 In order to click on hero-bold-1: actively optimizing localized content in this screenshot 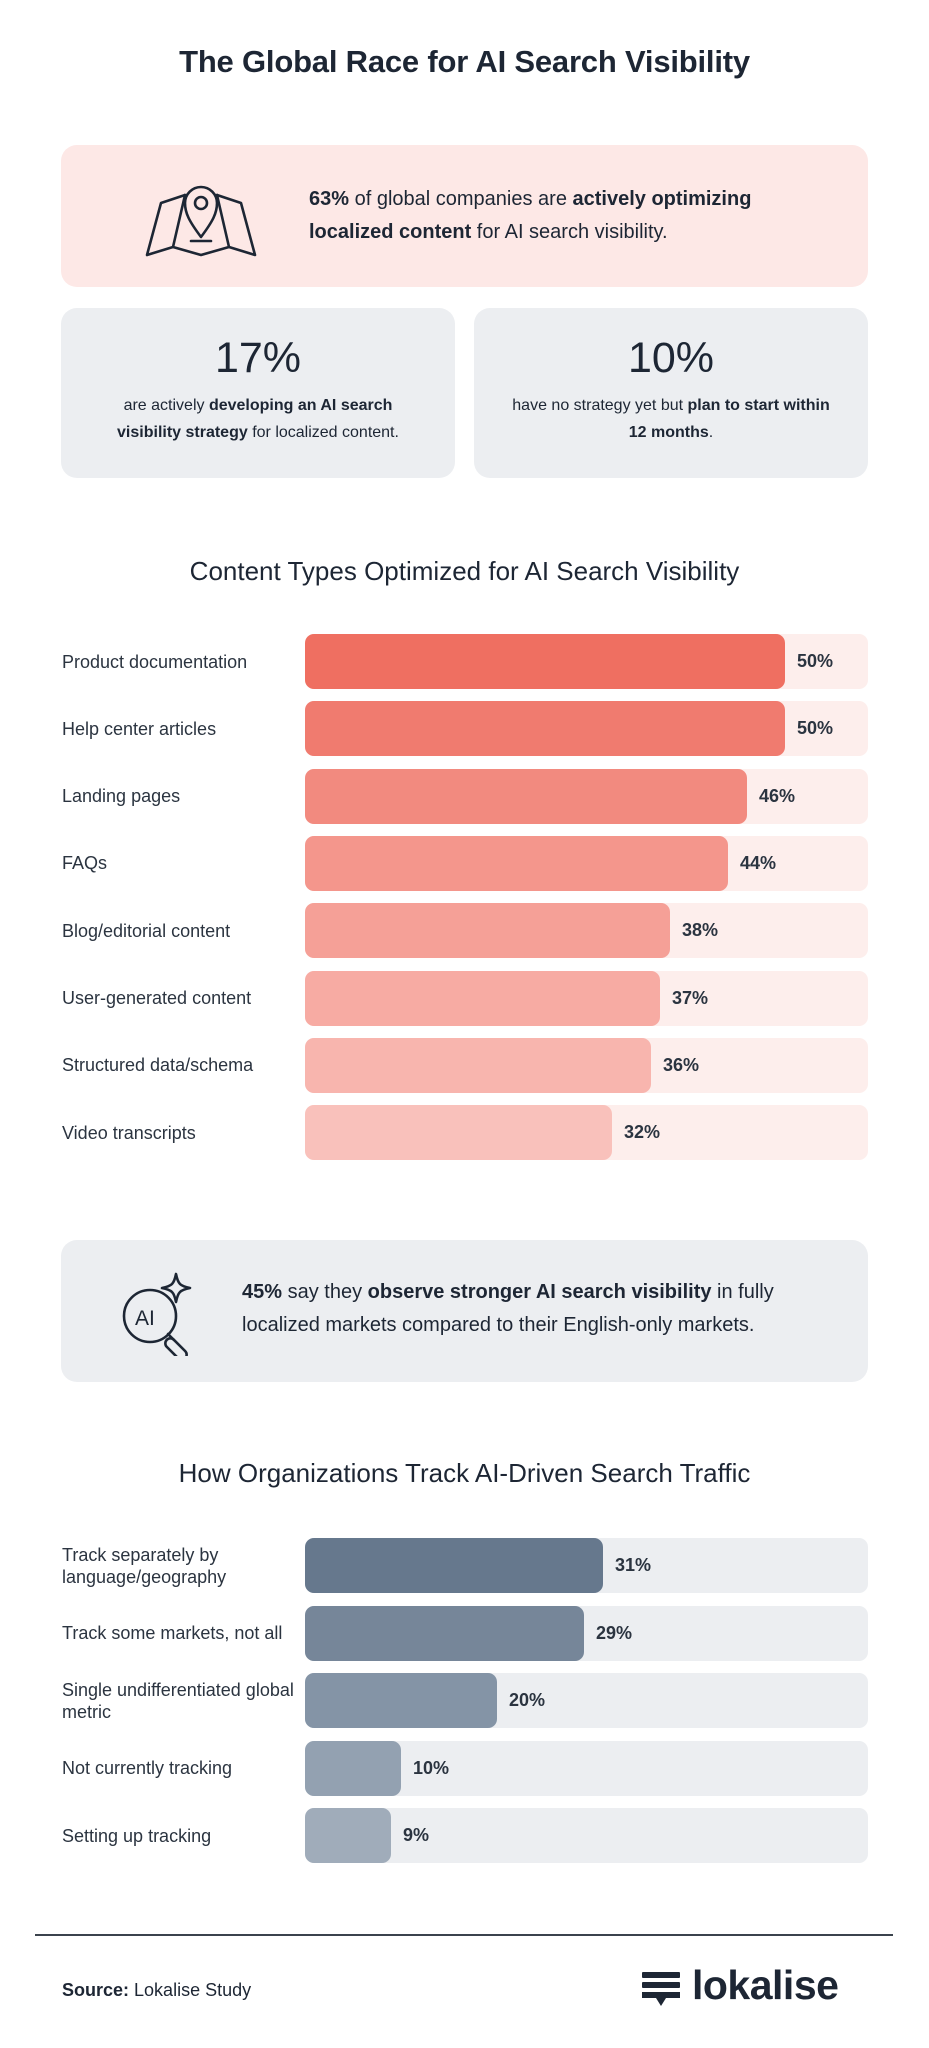, I will do `click(530, 215)`.